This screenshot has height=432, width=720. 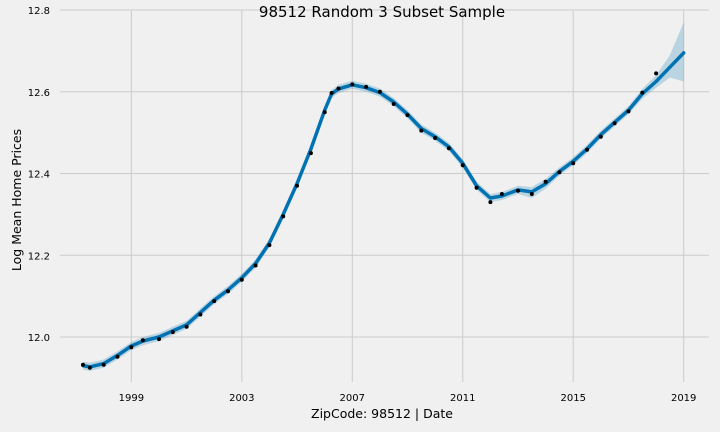 What do you see at coordinates (39, 256) in the screenshot?
I see `y-tick-label: 12.2` at bounding box center [39, 256].